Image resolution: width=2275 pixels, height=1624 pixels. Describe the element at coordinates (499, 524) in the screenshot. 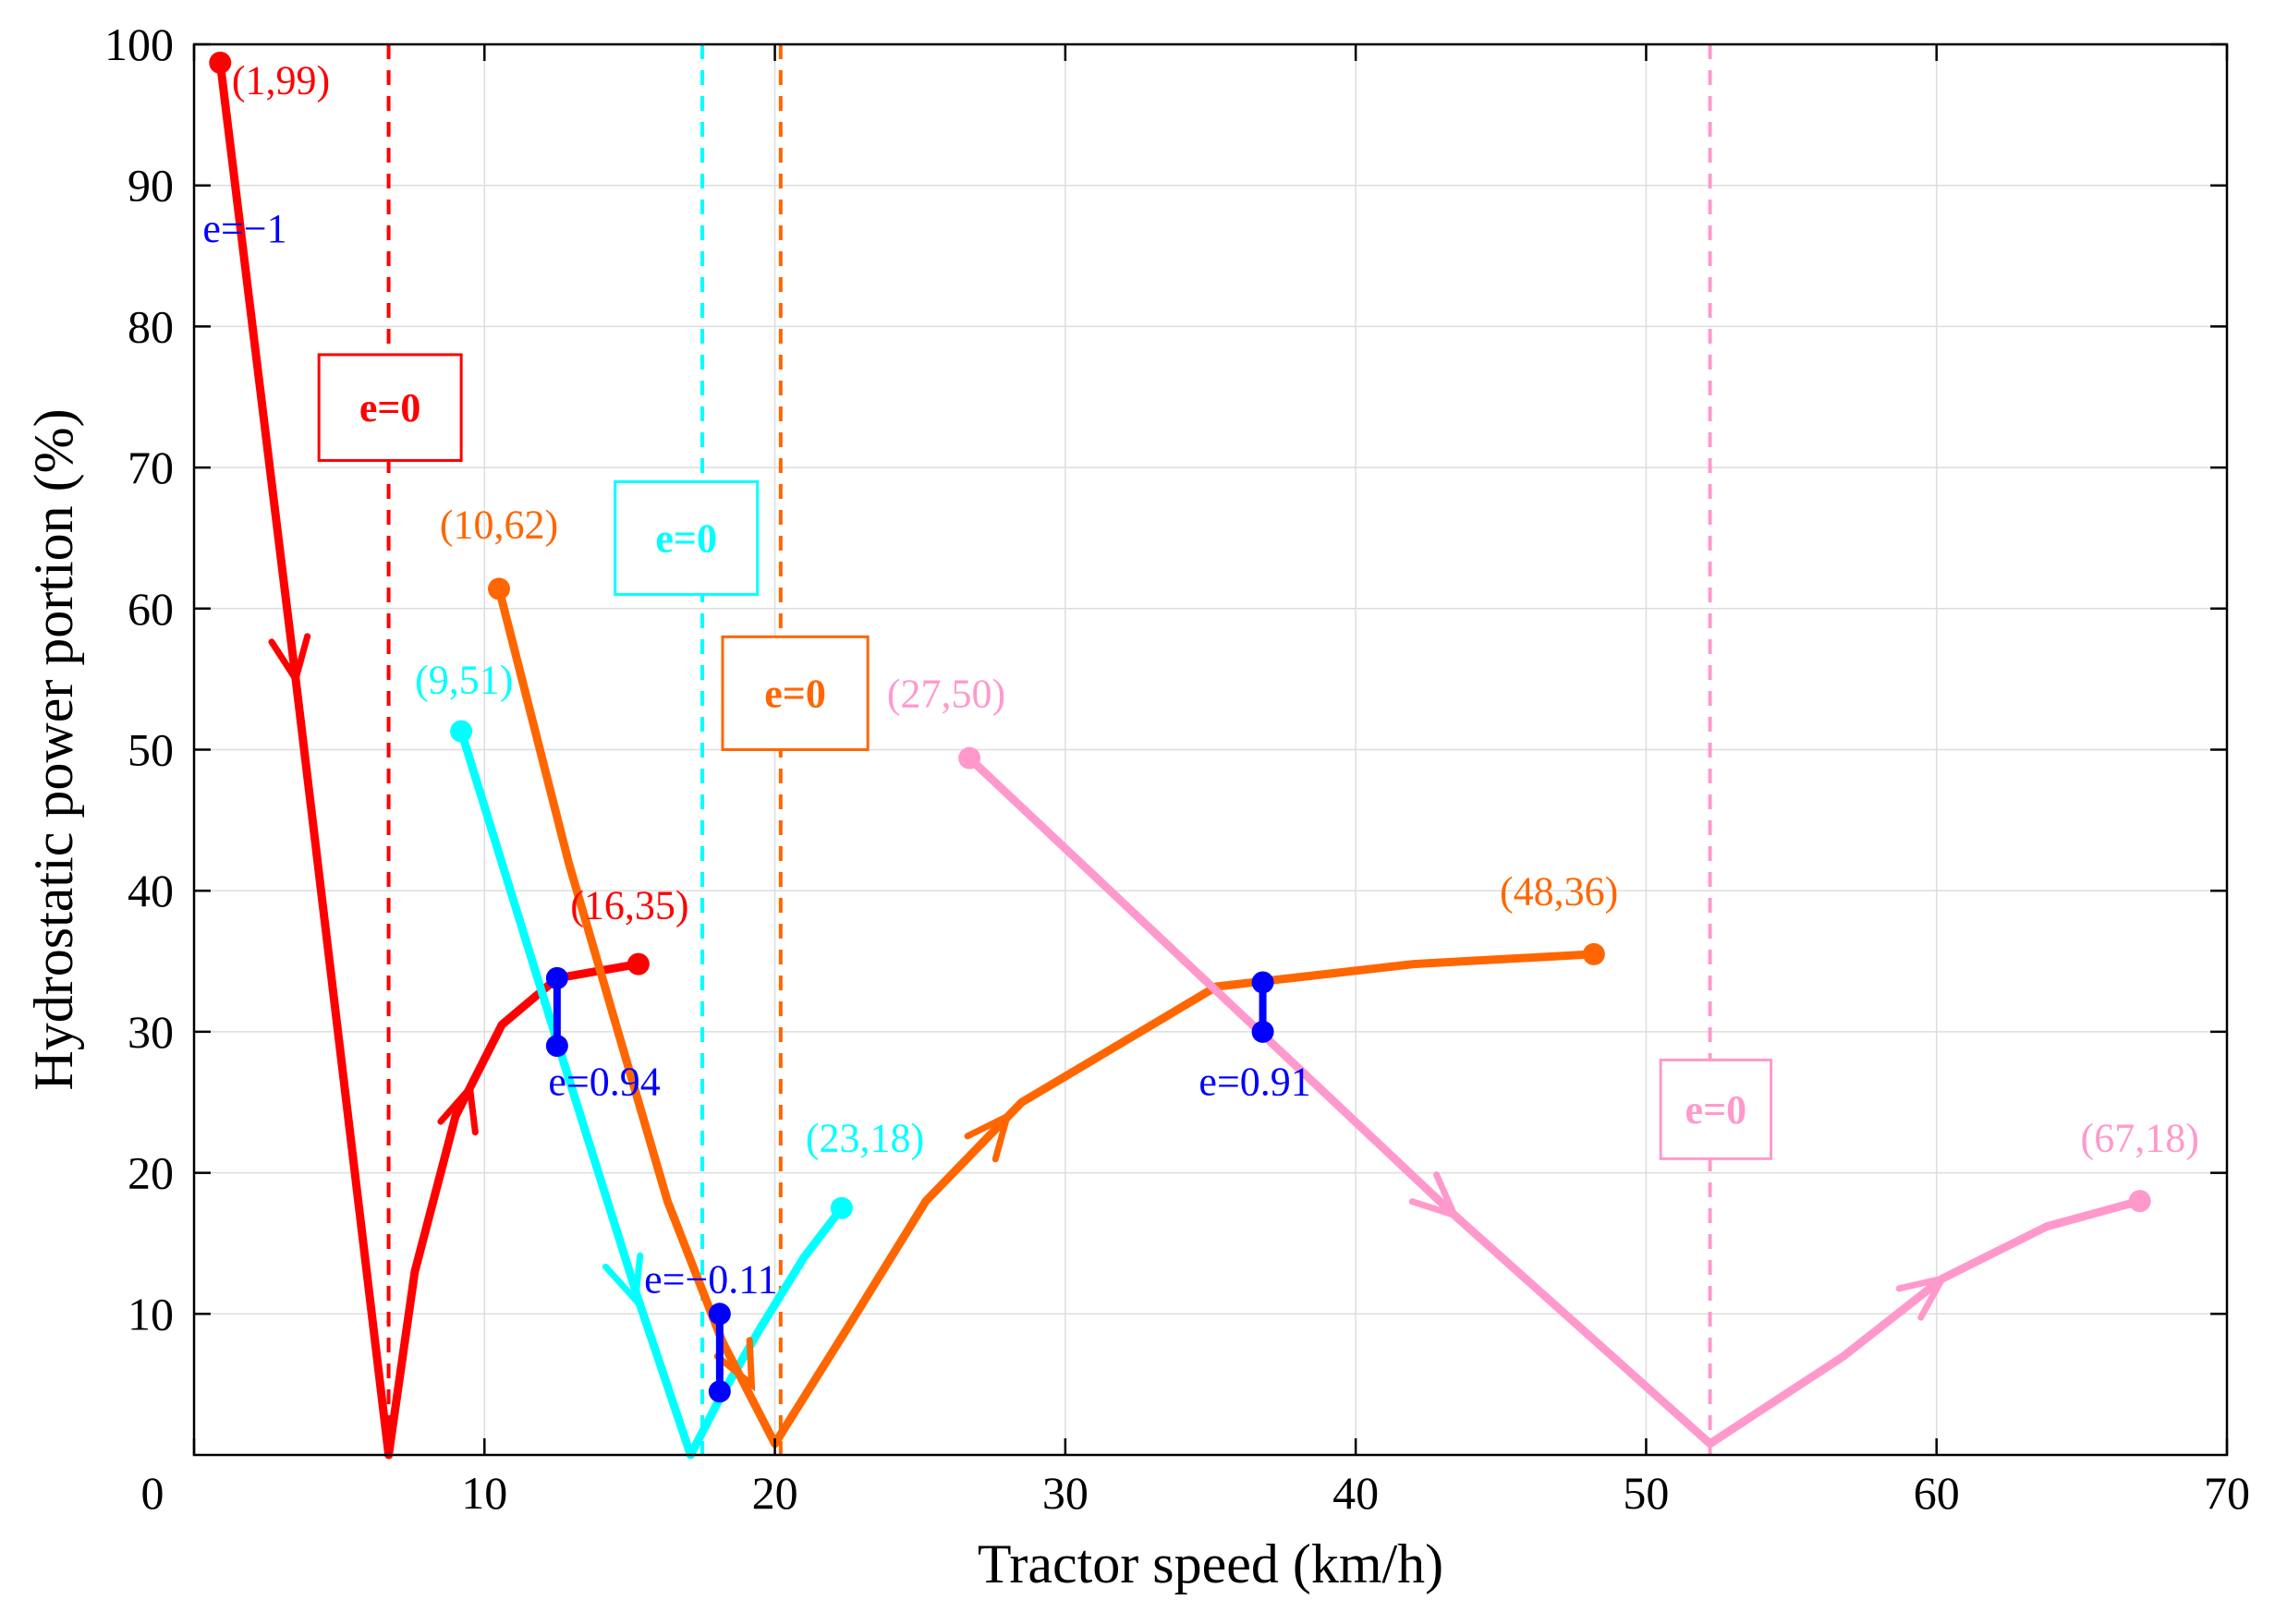

I see `label-orange-start: (10,62)` at that location.